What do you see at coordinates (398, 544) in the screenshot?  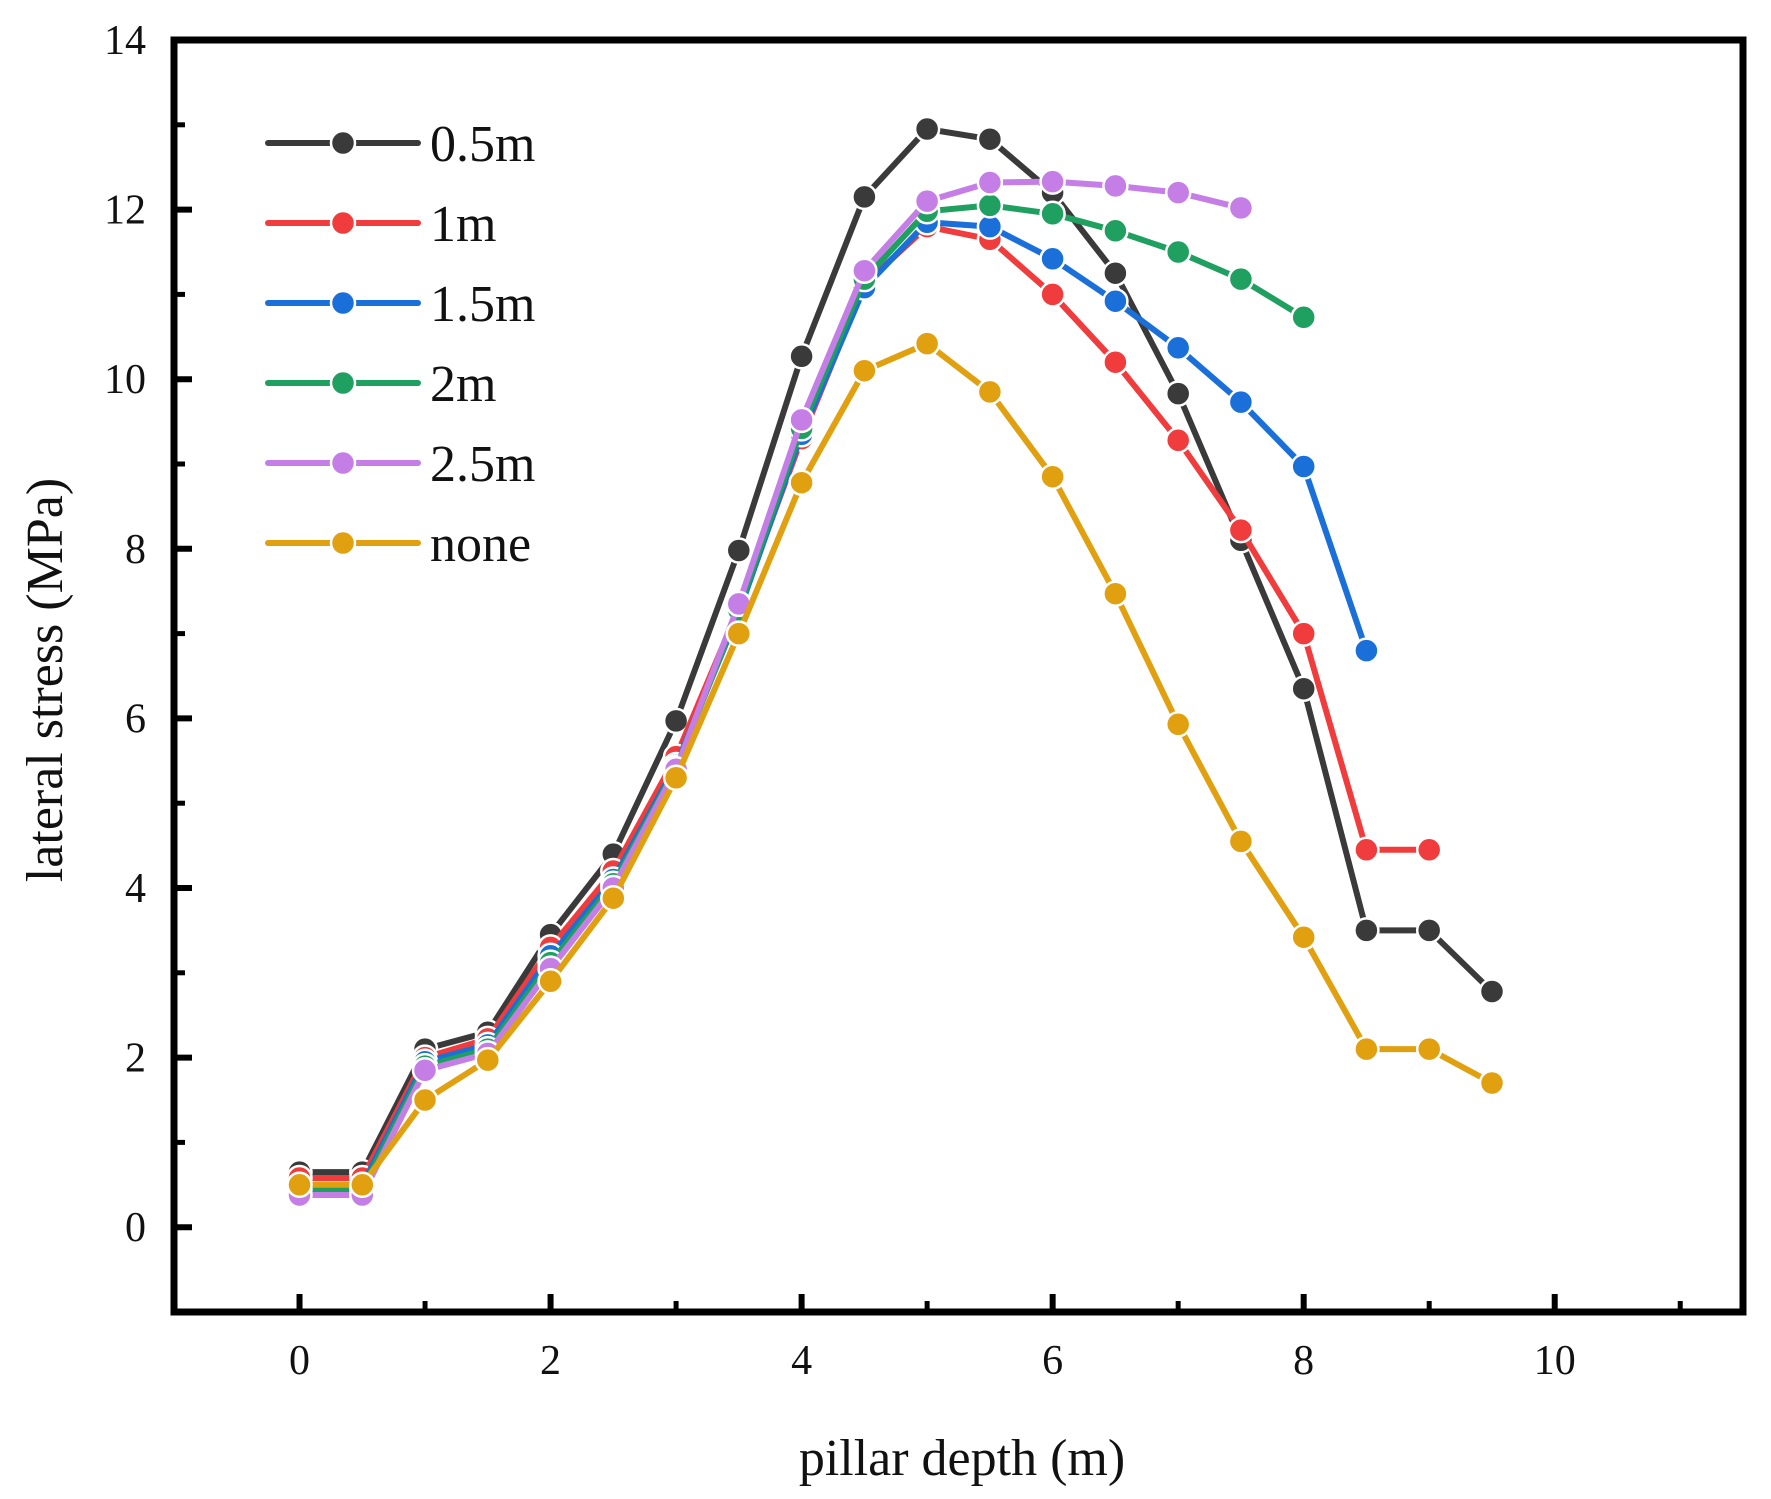 I see `legend-item-none: none` at bounding box center [398, 544].